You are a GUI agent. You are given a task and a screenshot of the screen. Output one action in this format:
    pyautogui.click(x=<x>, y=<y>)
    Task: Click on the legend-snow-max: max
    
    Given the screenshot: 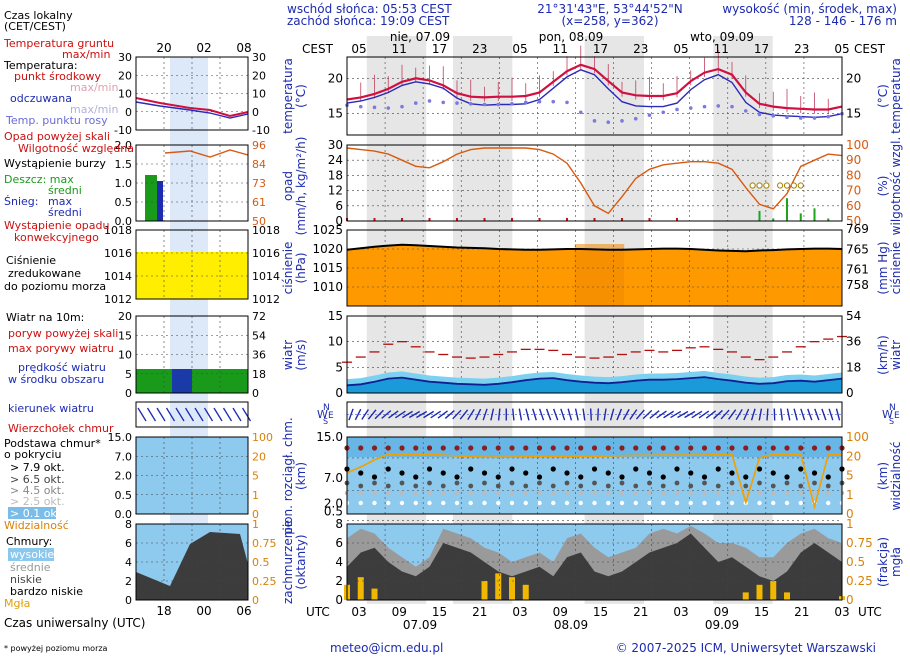 What is the action you would take?
    pyautogui.click(x=60, y=201)
    